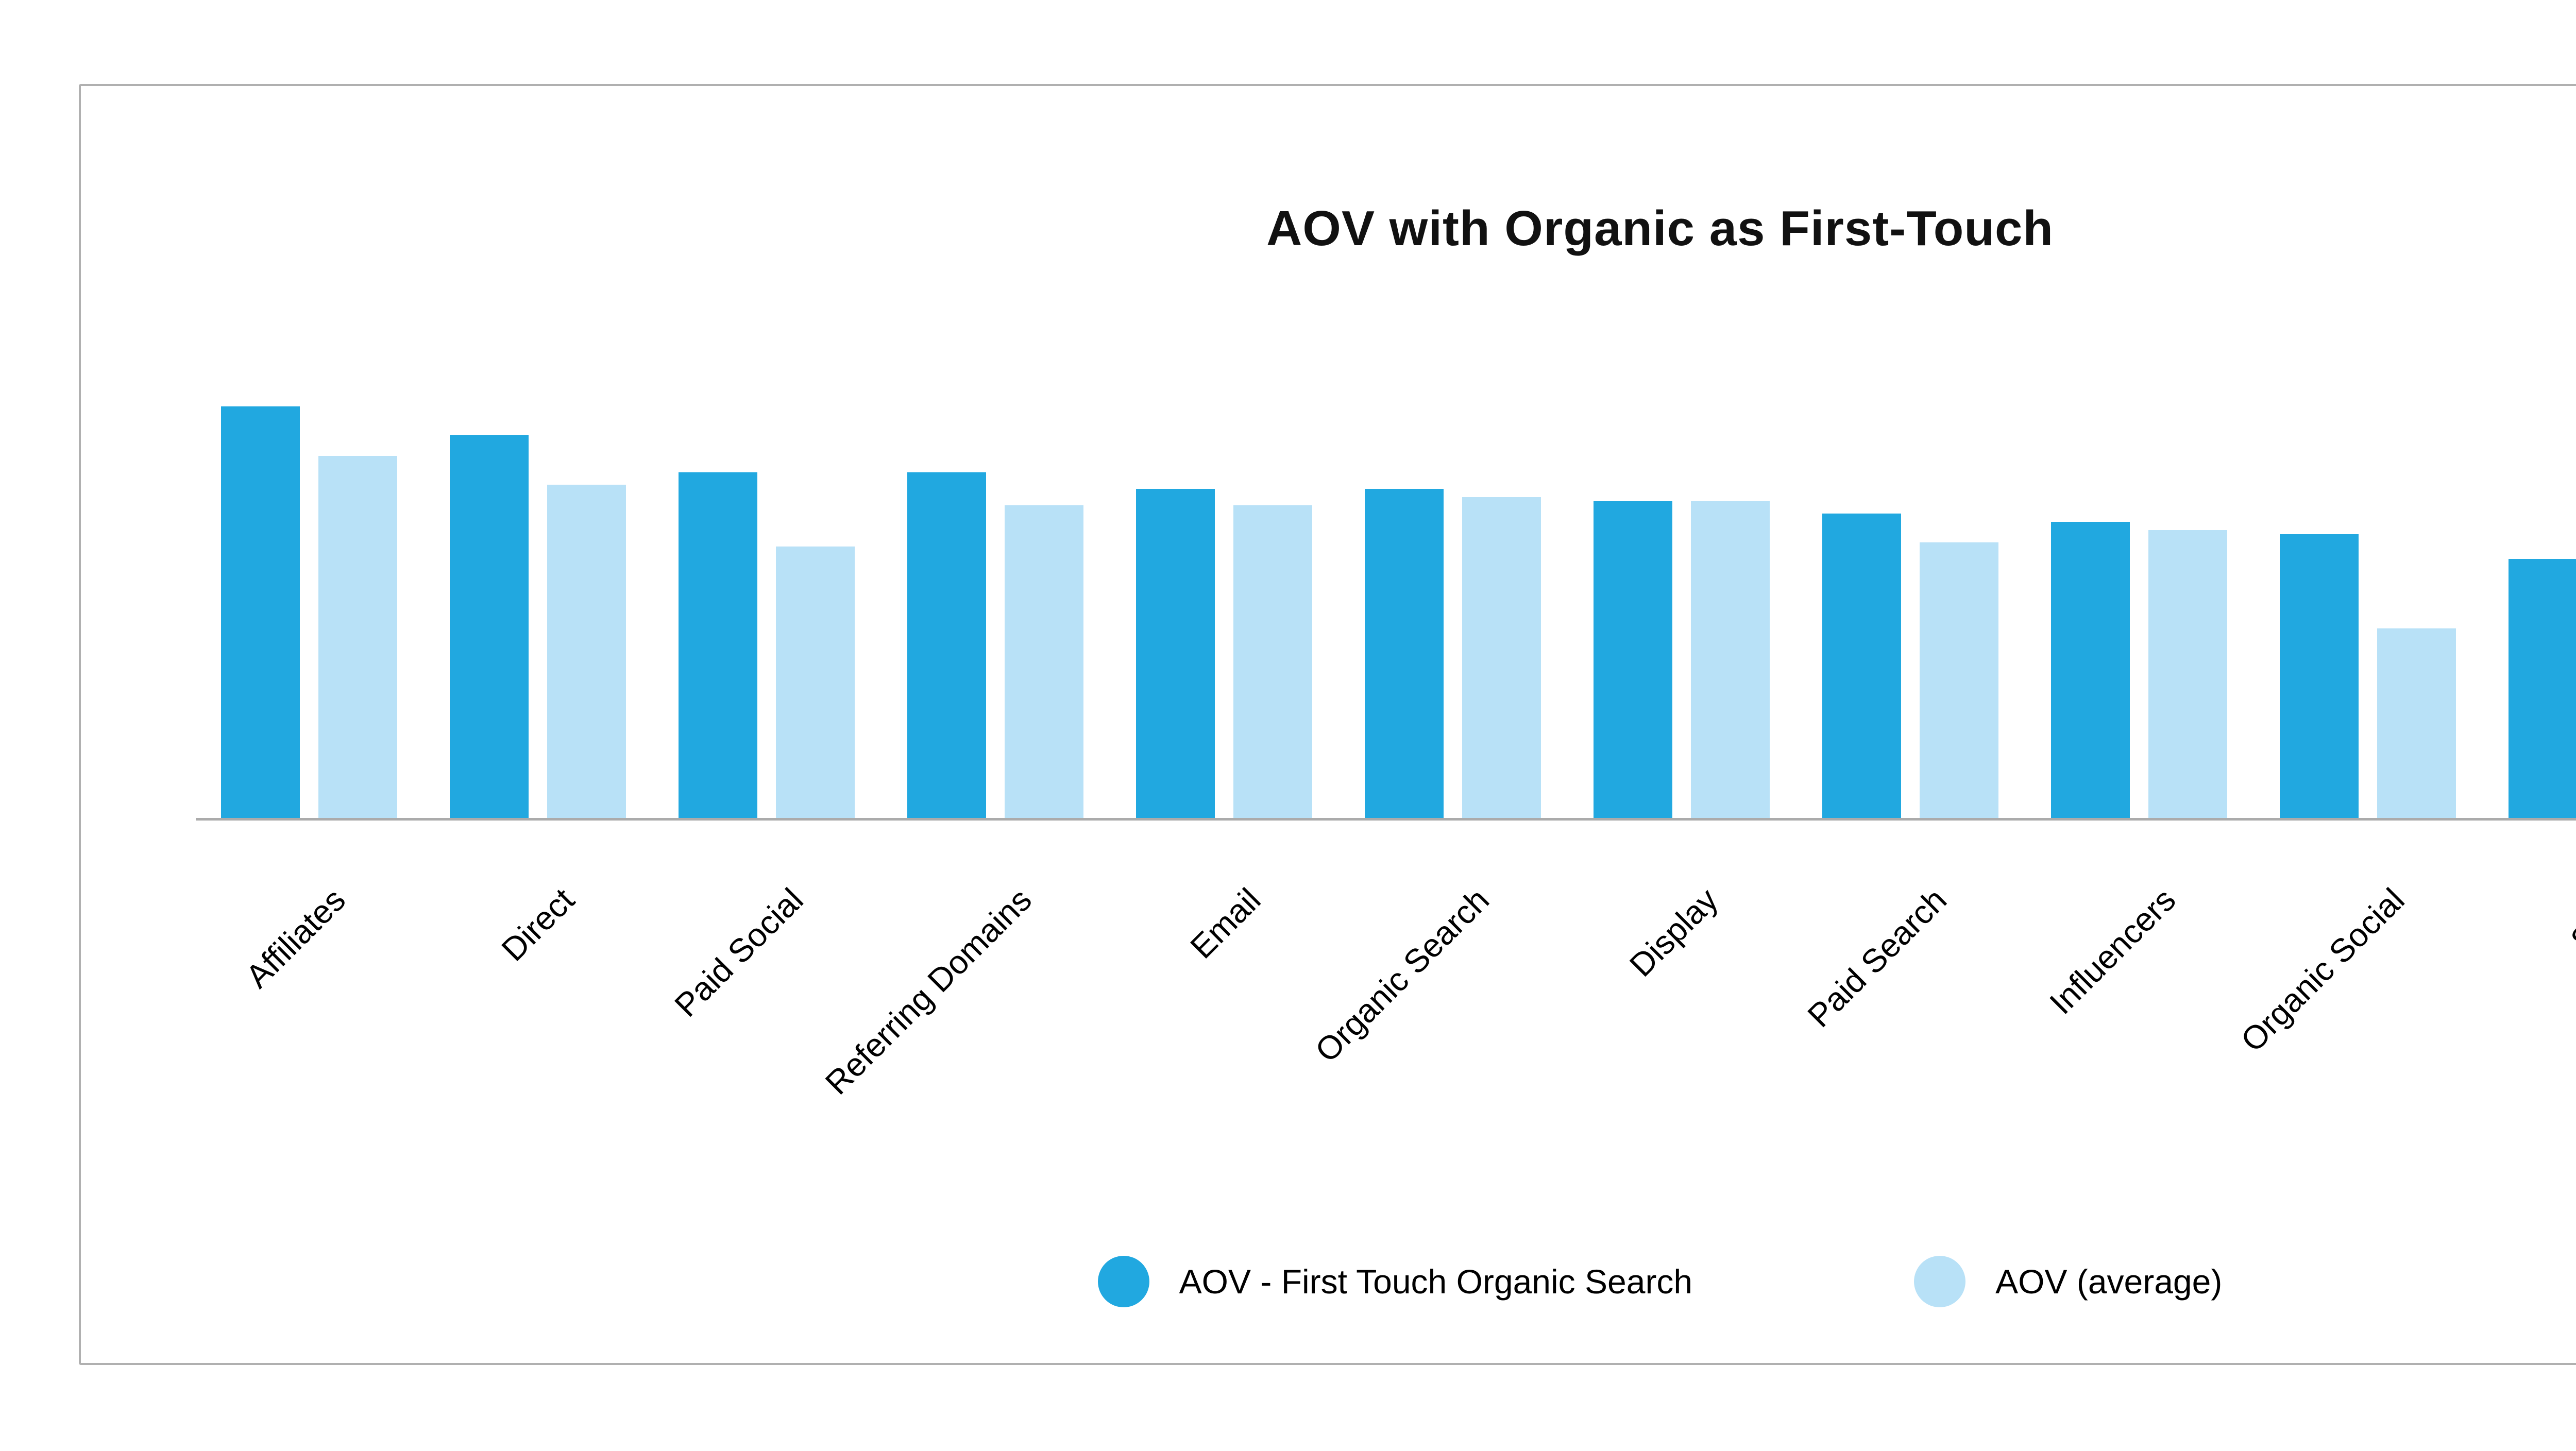 This screenshot has height=1451, width=2576. I want to click on legend-item-aov-average: AOV (average), so click(2068, 1281).